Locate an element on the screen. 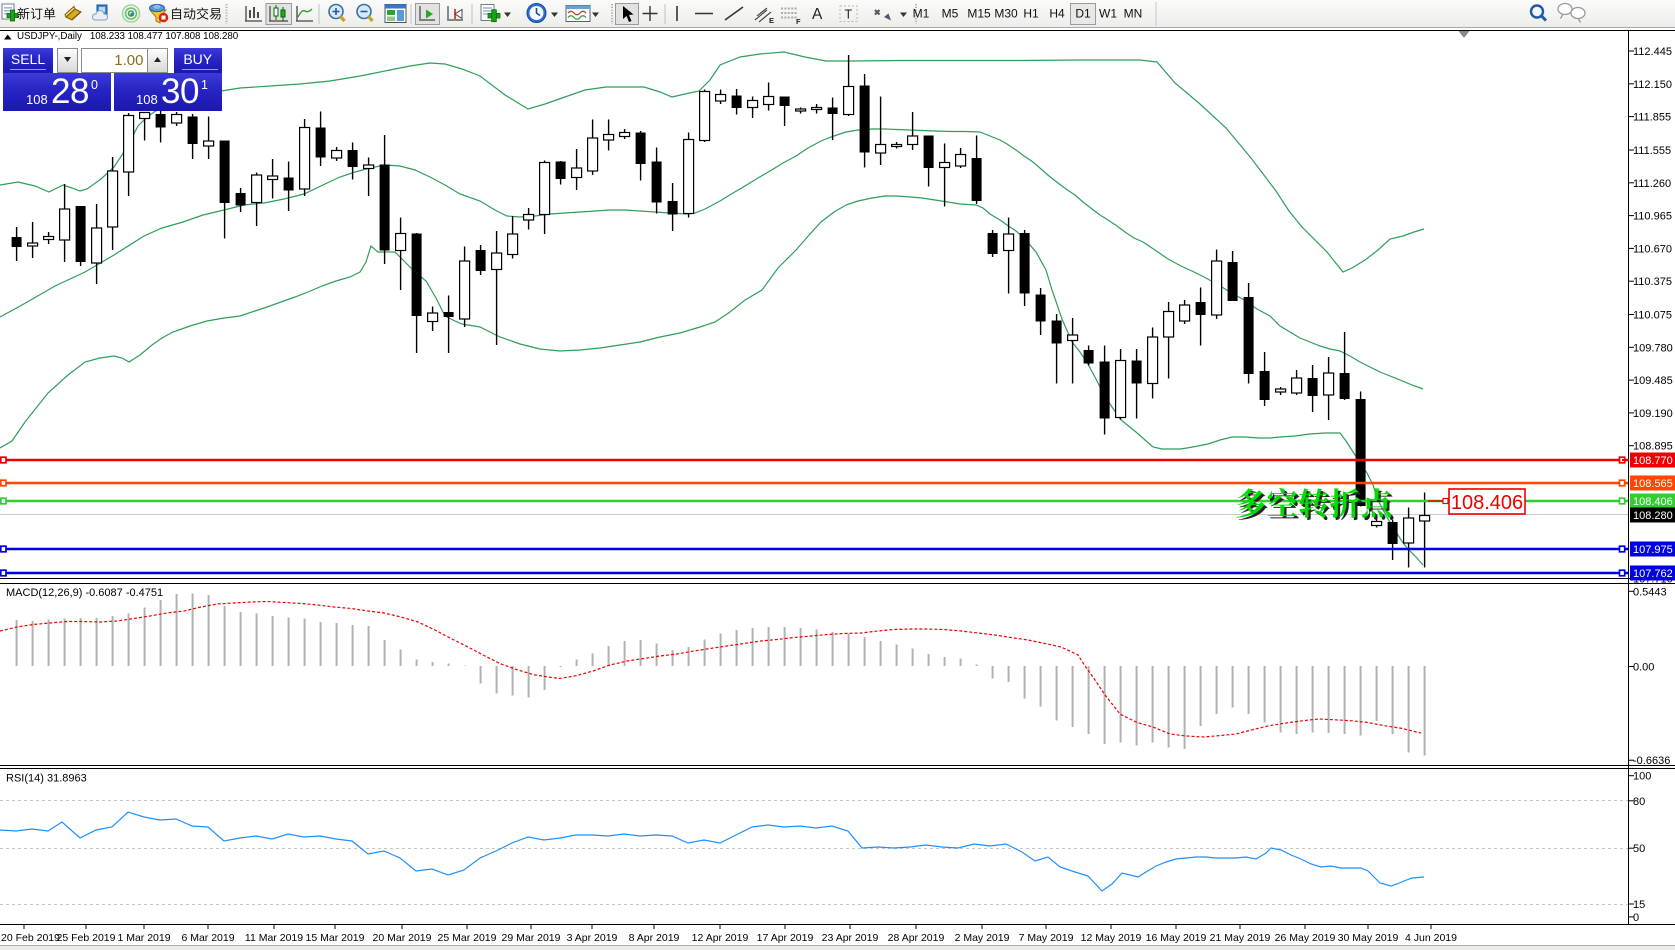  svg-text: 23 Apr 2019 is located at coordinates (850, 938).